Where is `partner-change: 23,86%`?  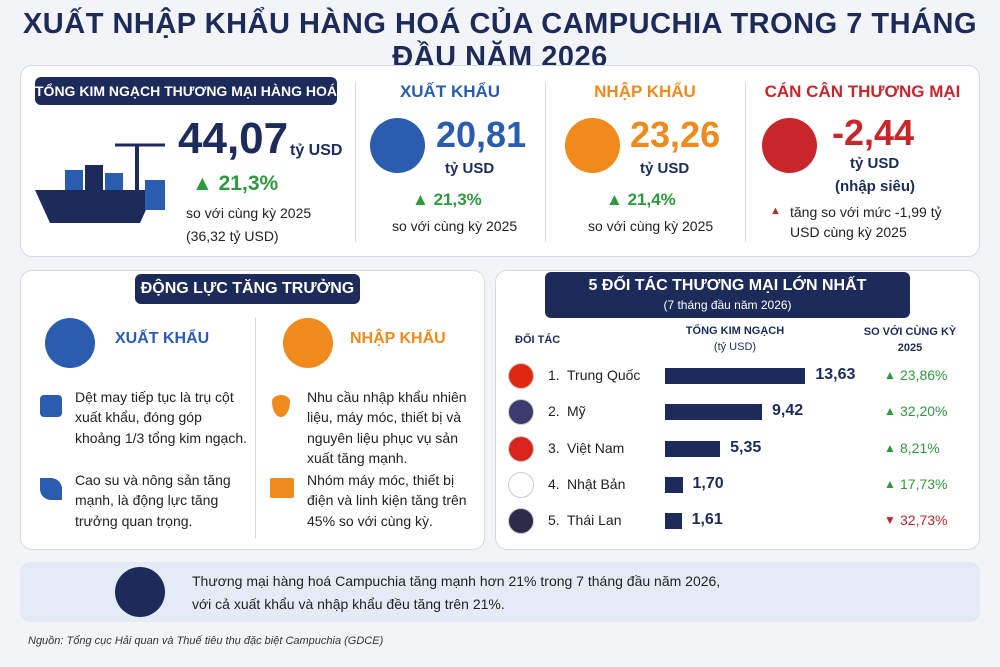
partner-change: 23,86% is located at coordinates (924, 375).